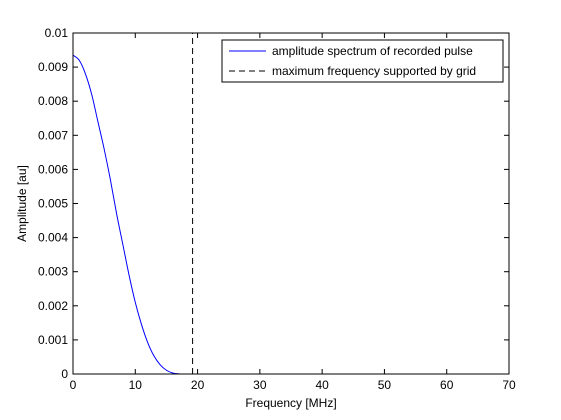 This screenshot has height=420, width=561. I want to click on legend-box, so click(362, 61).